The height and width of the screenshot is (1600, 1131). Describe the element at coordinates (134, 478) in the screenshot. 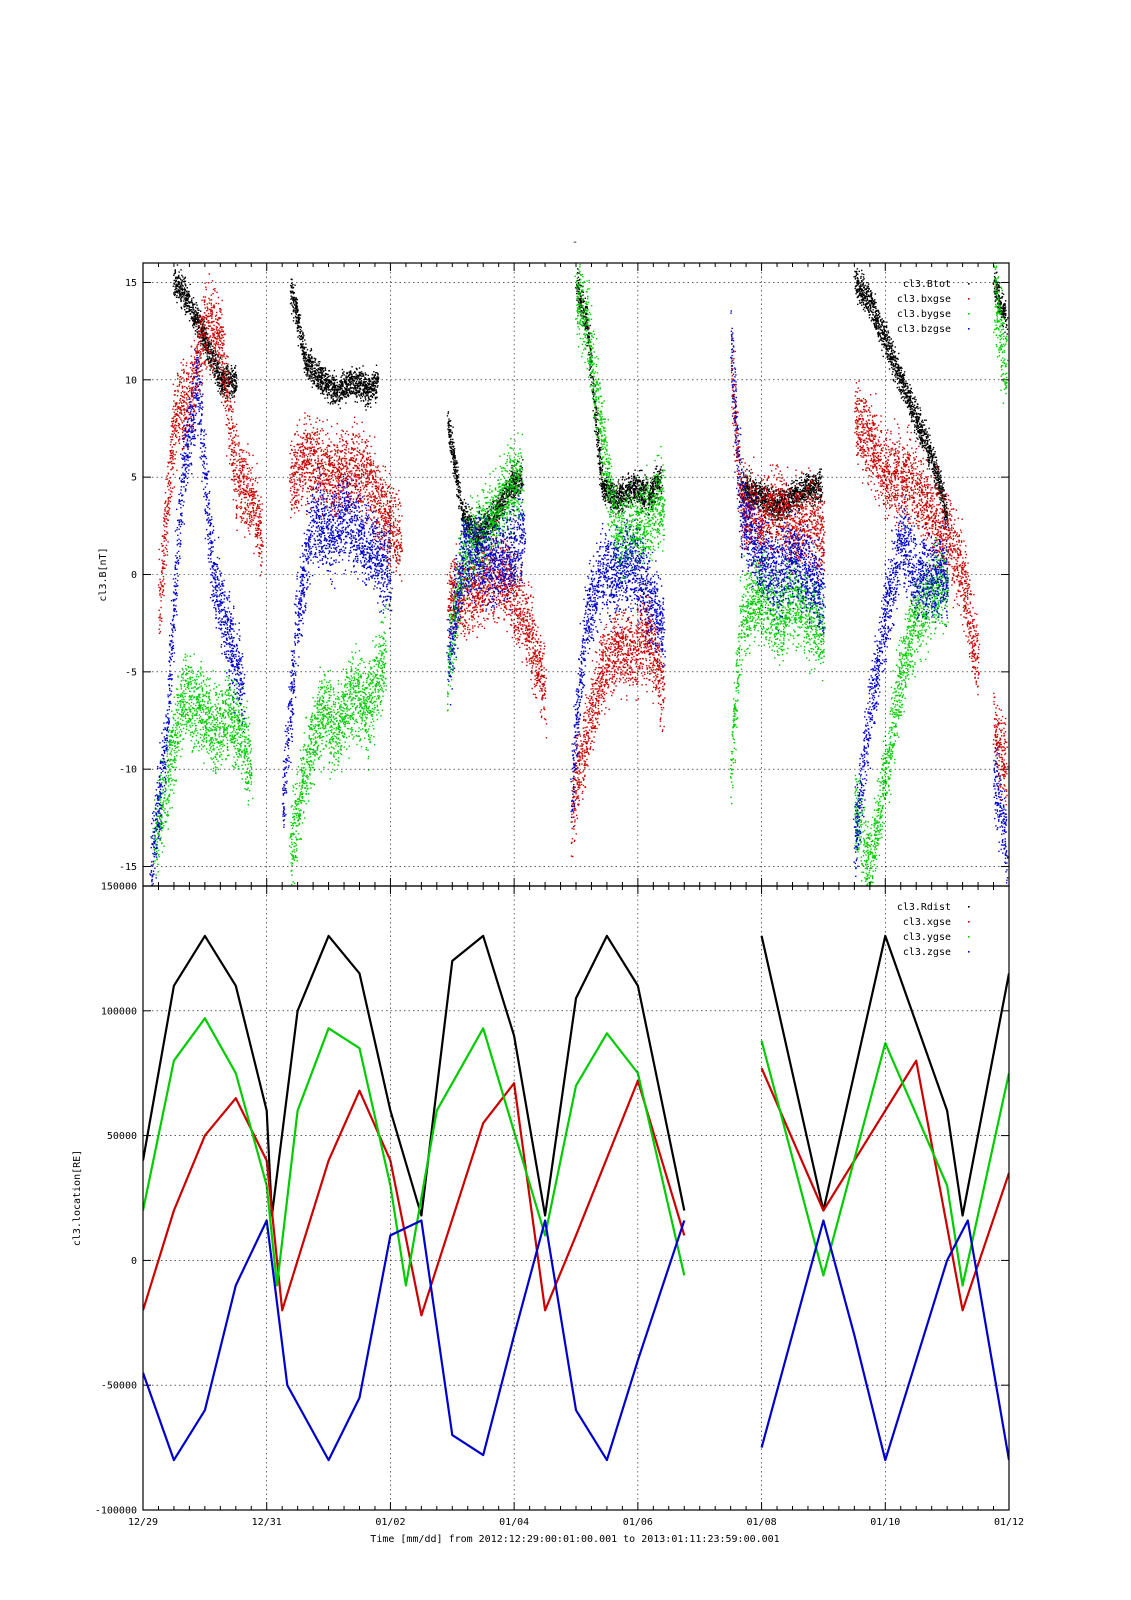

I see `y-tick-label: 5` at that location.